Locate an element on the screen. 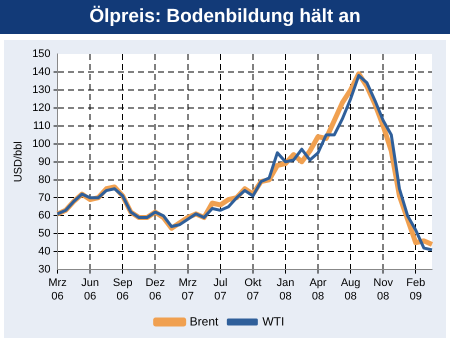  y-tick-label: 110 is located at coordinates (42, 126).